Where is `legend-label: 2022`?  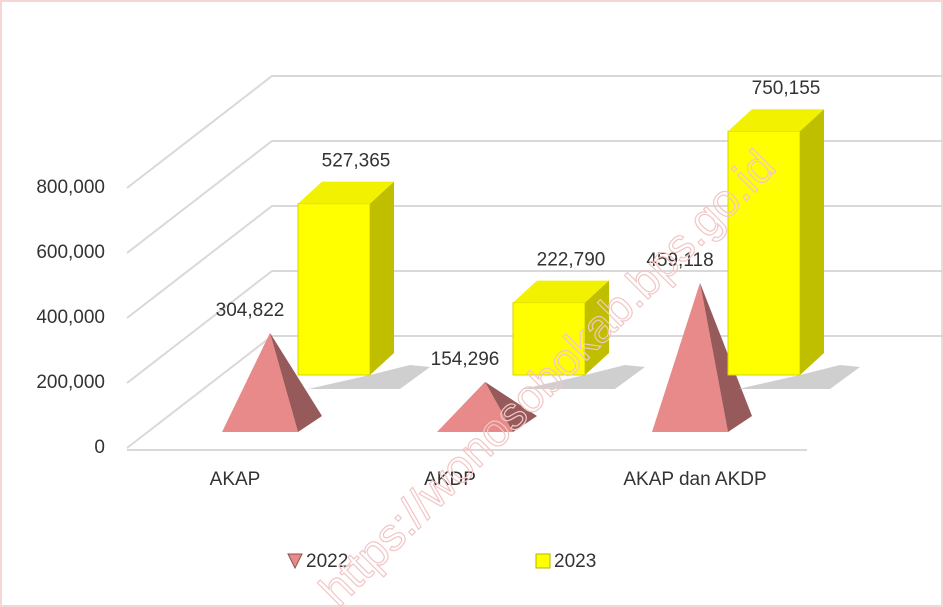 legend-label: 2022 is located at coordinates (327, 561).